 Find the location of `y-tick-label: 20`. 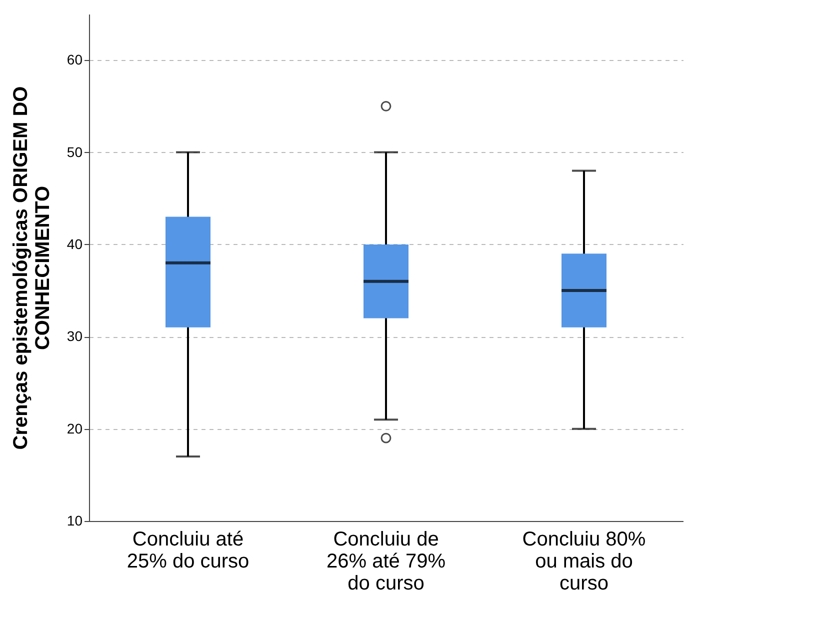

y-tick-label: 20 is located at coordinates (74, 428).